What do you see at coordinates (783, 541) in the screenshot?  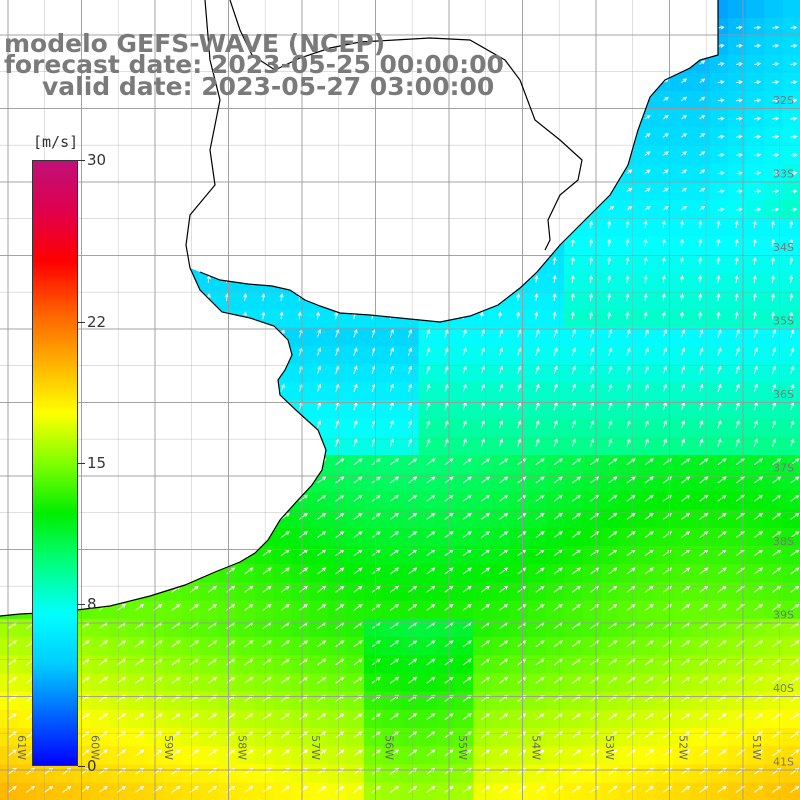 I see `latitude-label: 38S` at bounding box center [783, 541].